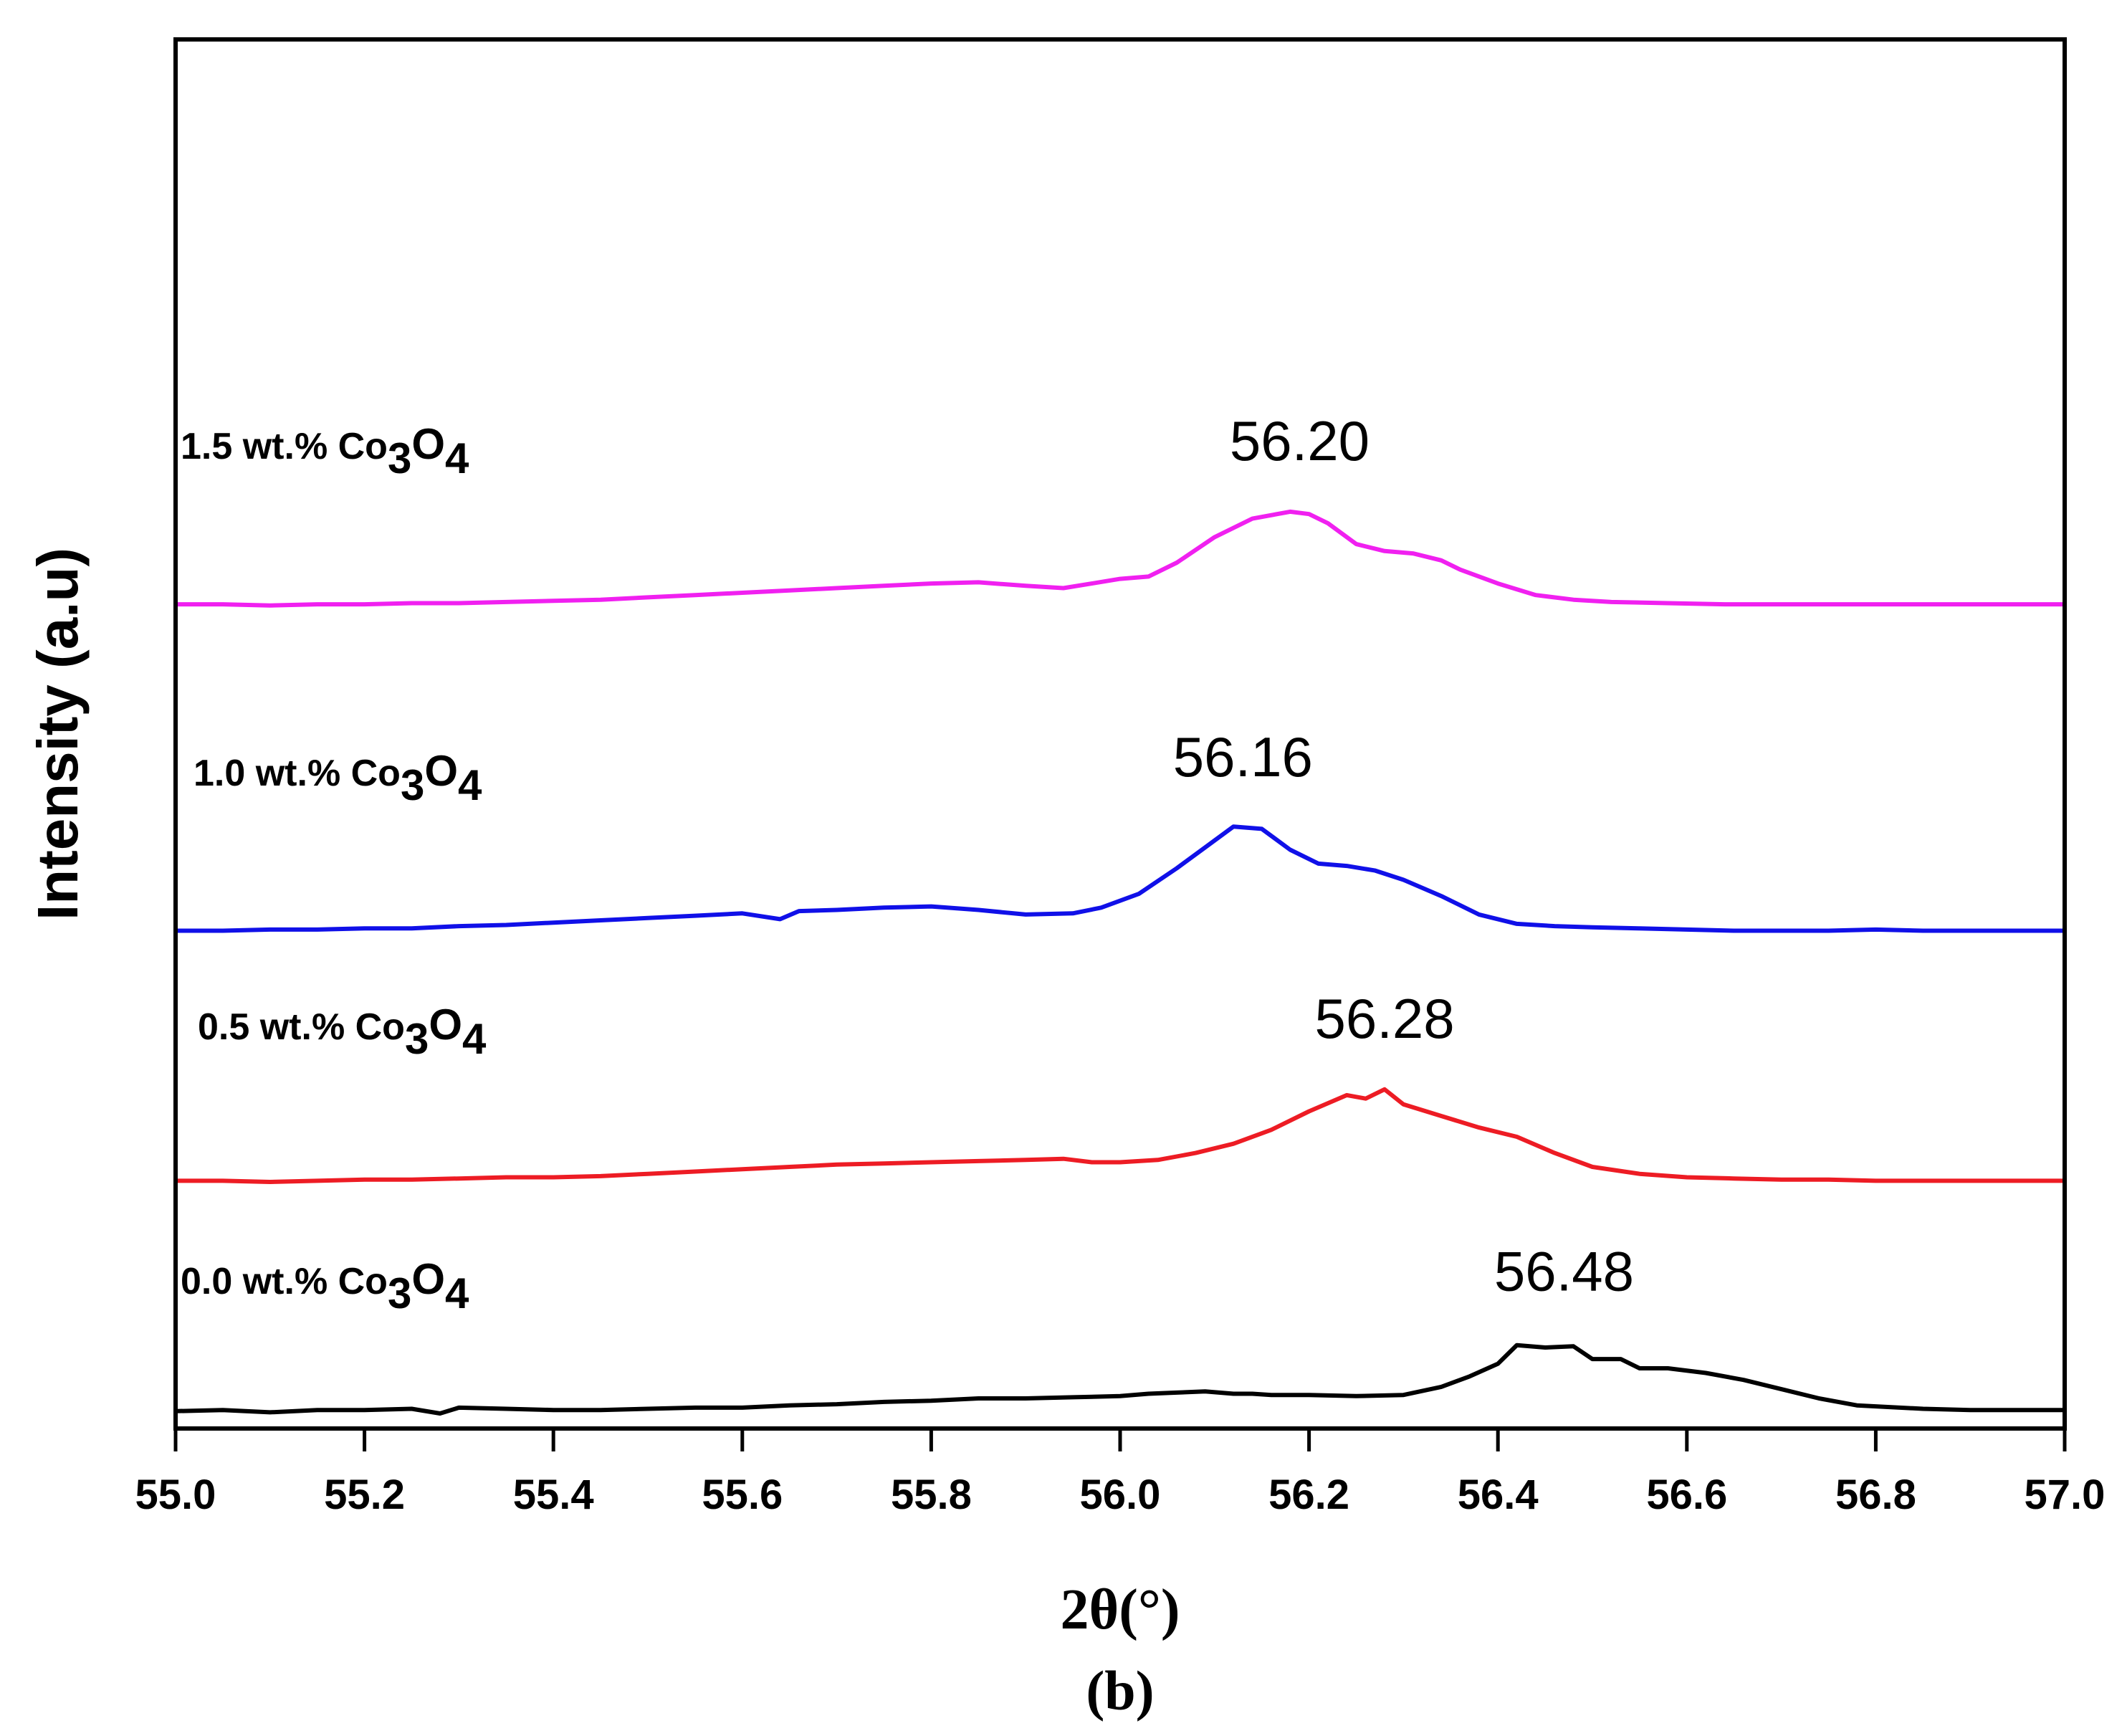 The image size is (2122, 1736). Describe the element at coordinates (337, 778) in the screenshot. I see `series-label: 1.0 wt.% Co3O4` at that location.